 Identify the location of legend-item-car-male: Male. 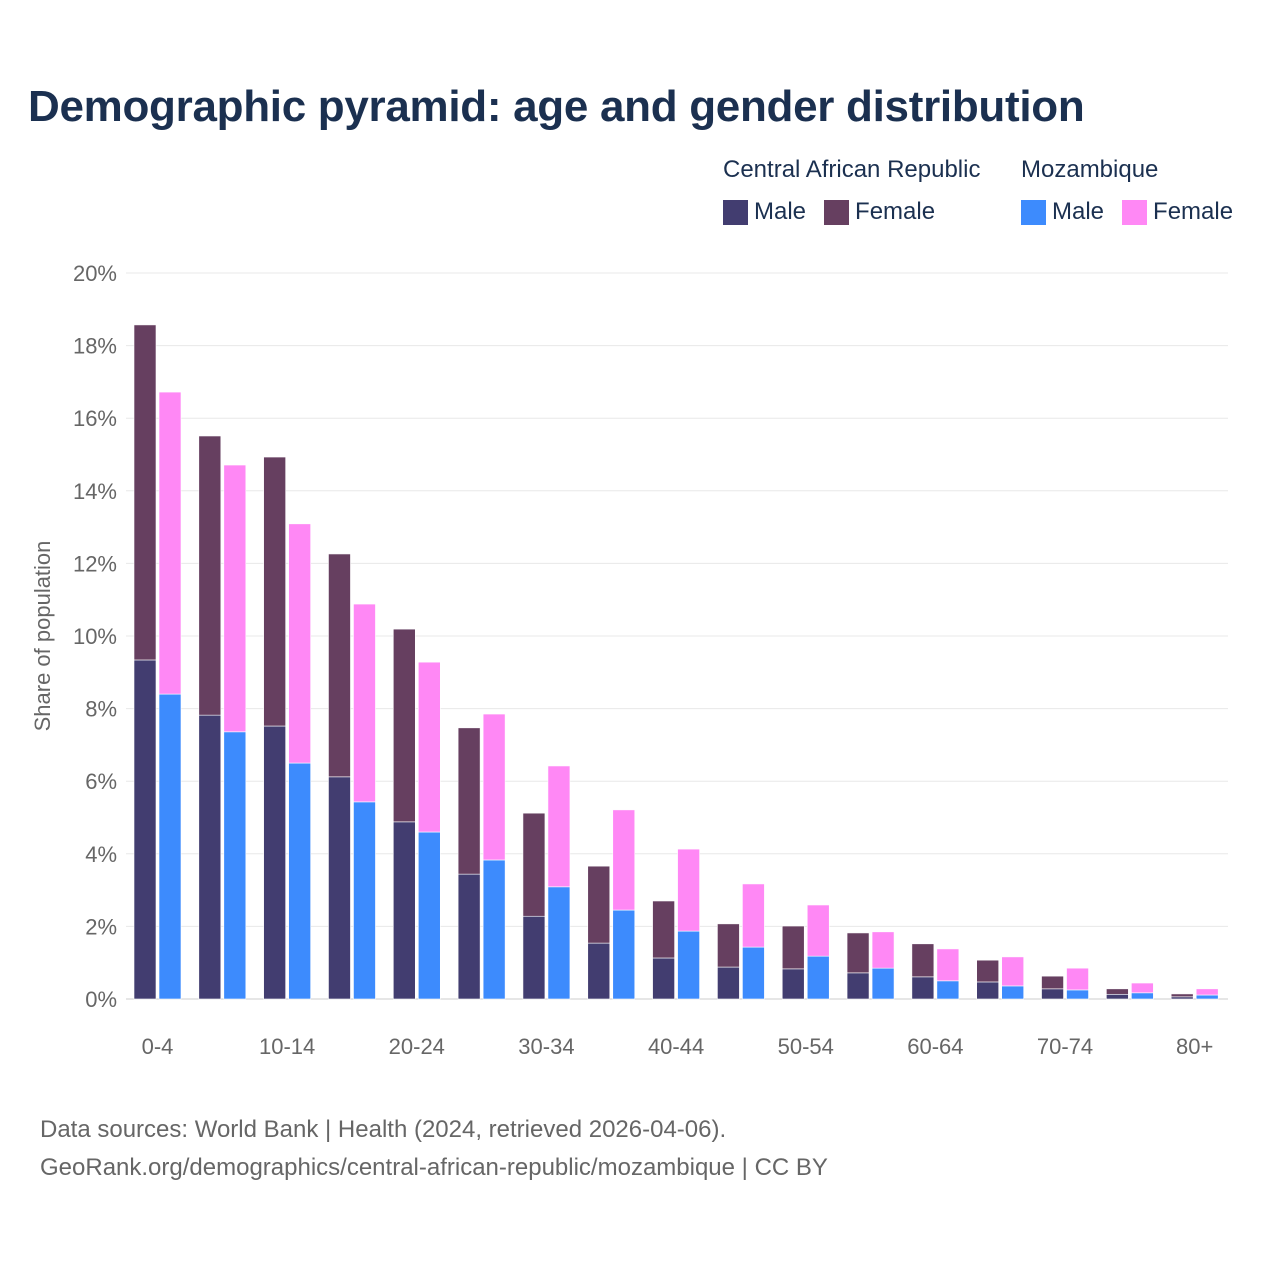
(764, 212).